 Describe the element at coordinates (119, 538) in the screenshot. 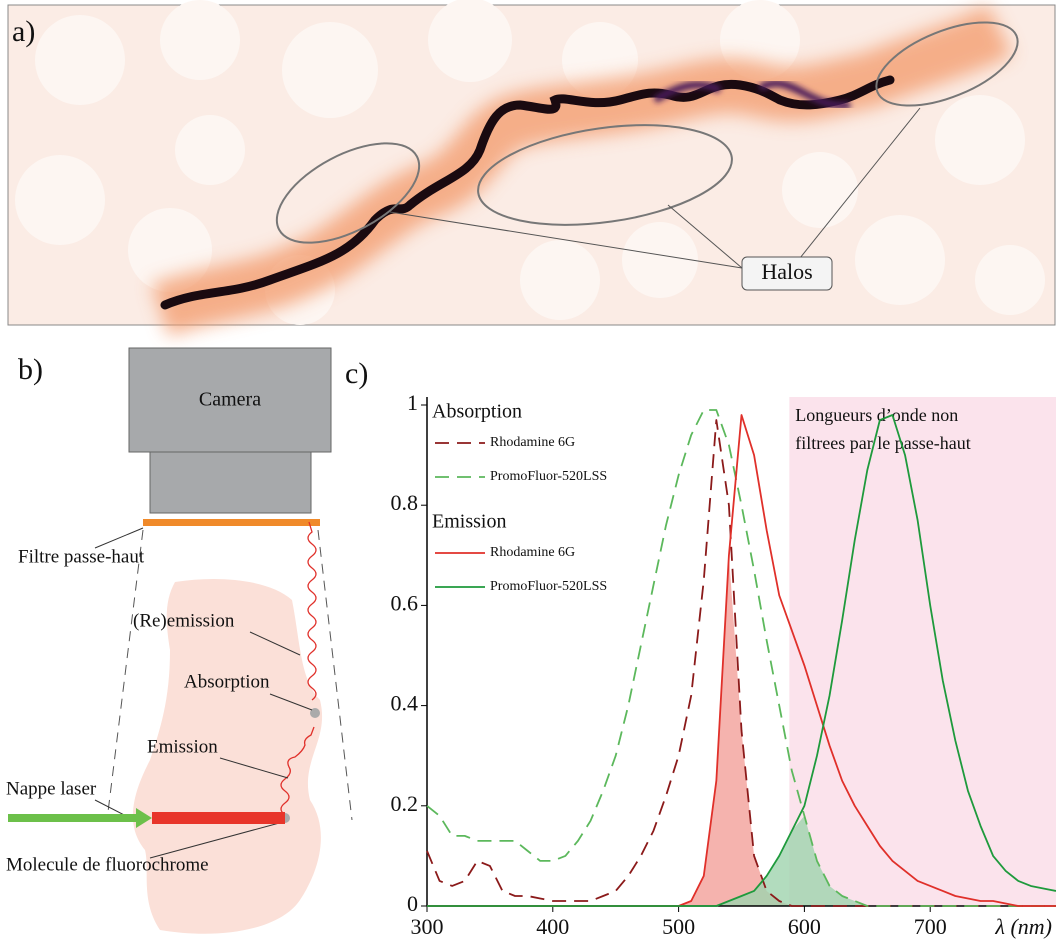

I see `leader` at that location.